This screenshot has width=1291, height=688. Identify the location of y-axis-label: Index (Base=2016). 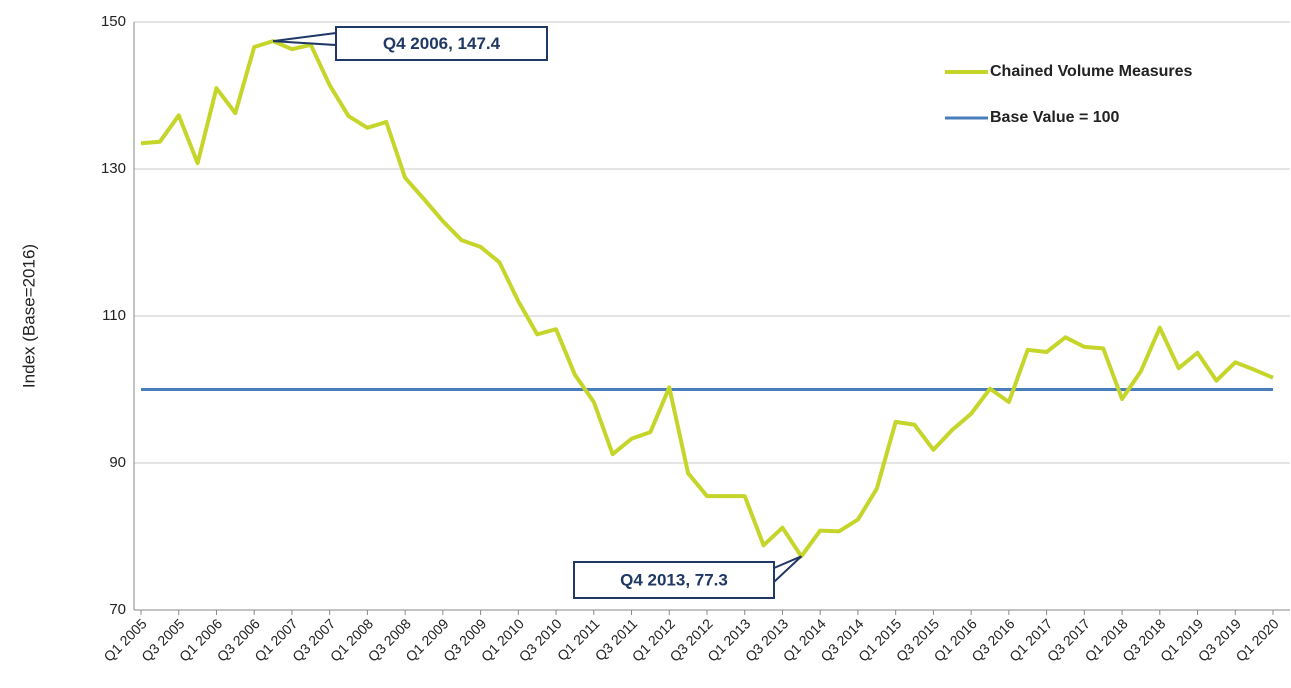
(28, 316).